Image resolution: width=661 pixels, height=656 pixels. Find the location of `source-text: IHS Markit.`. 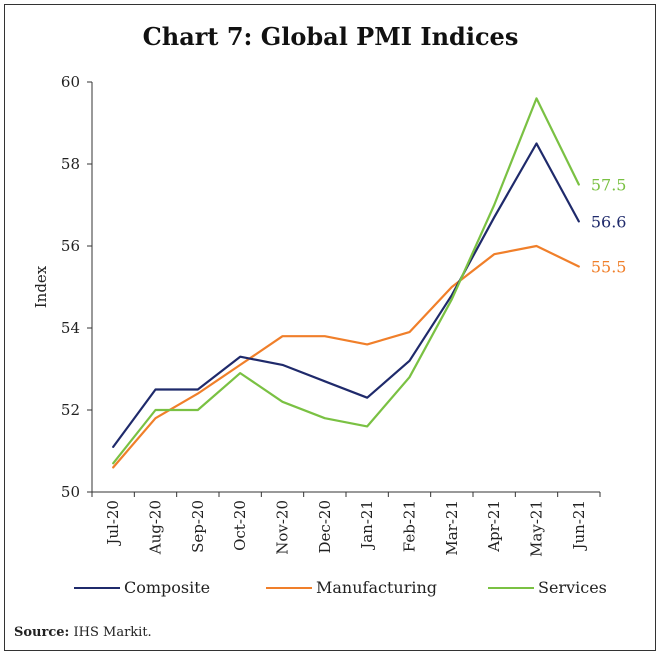

source-text: IHS Markit. is located at coordinates (112, 632).